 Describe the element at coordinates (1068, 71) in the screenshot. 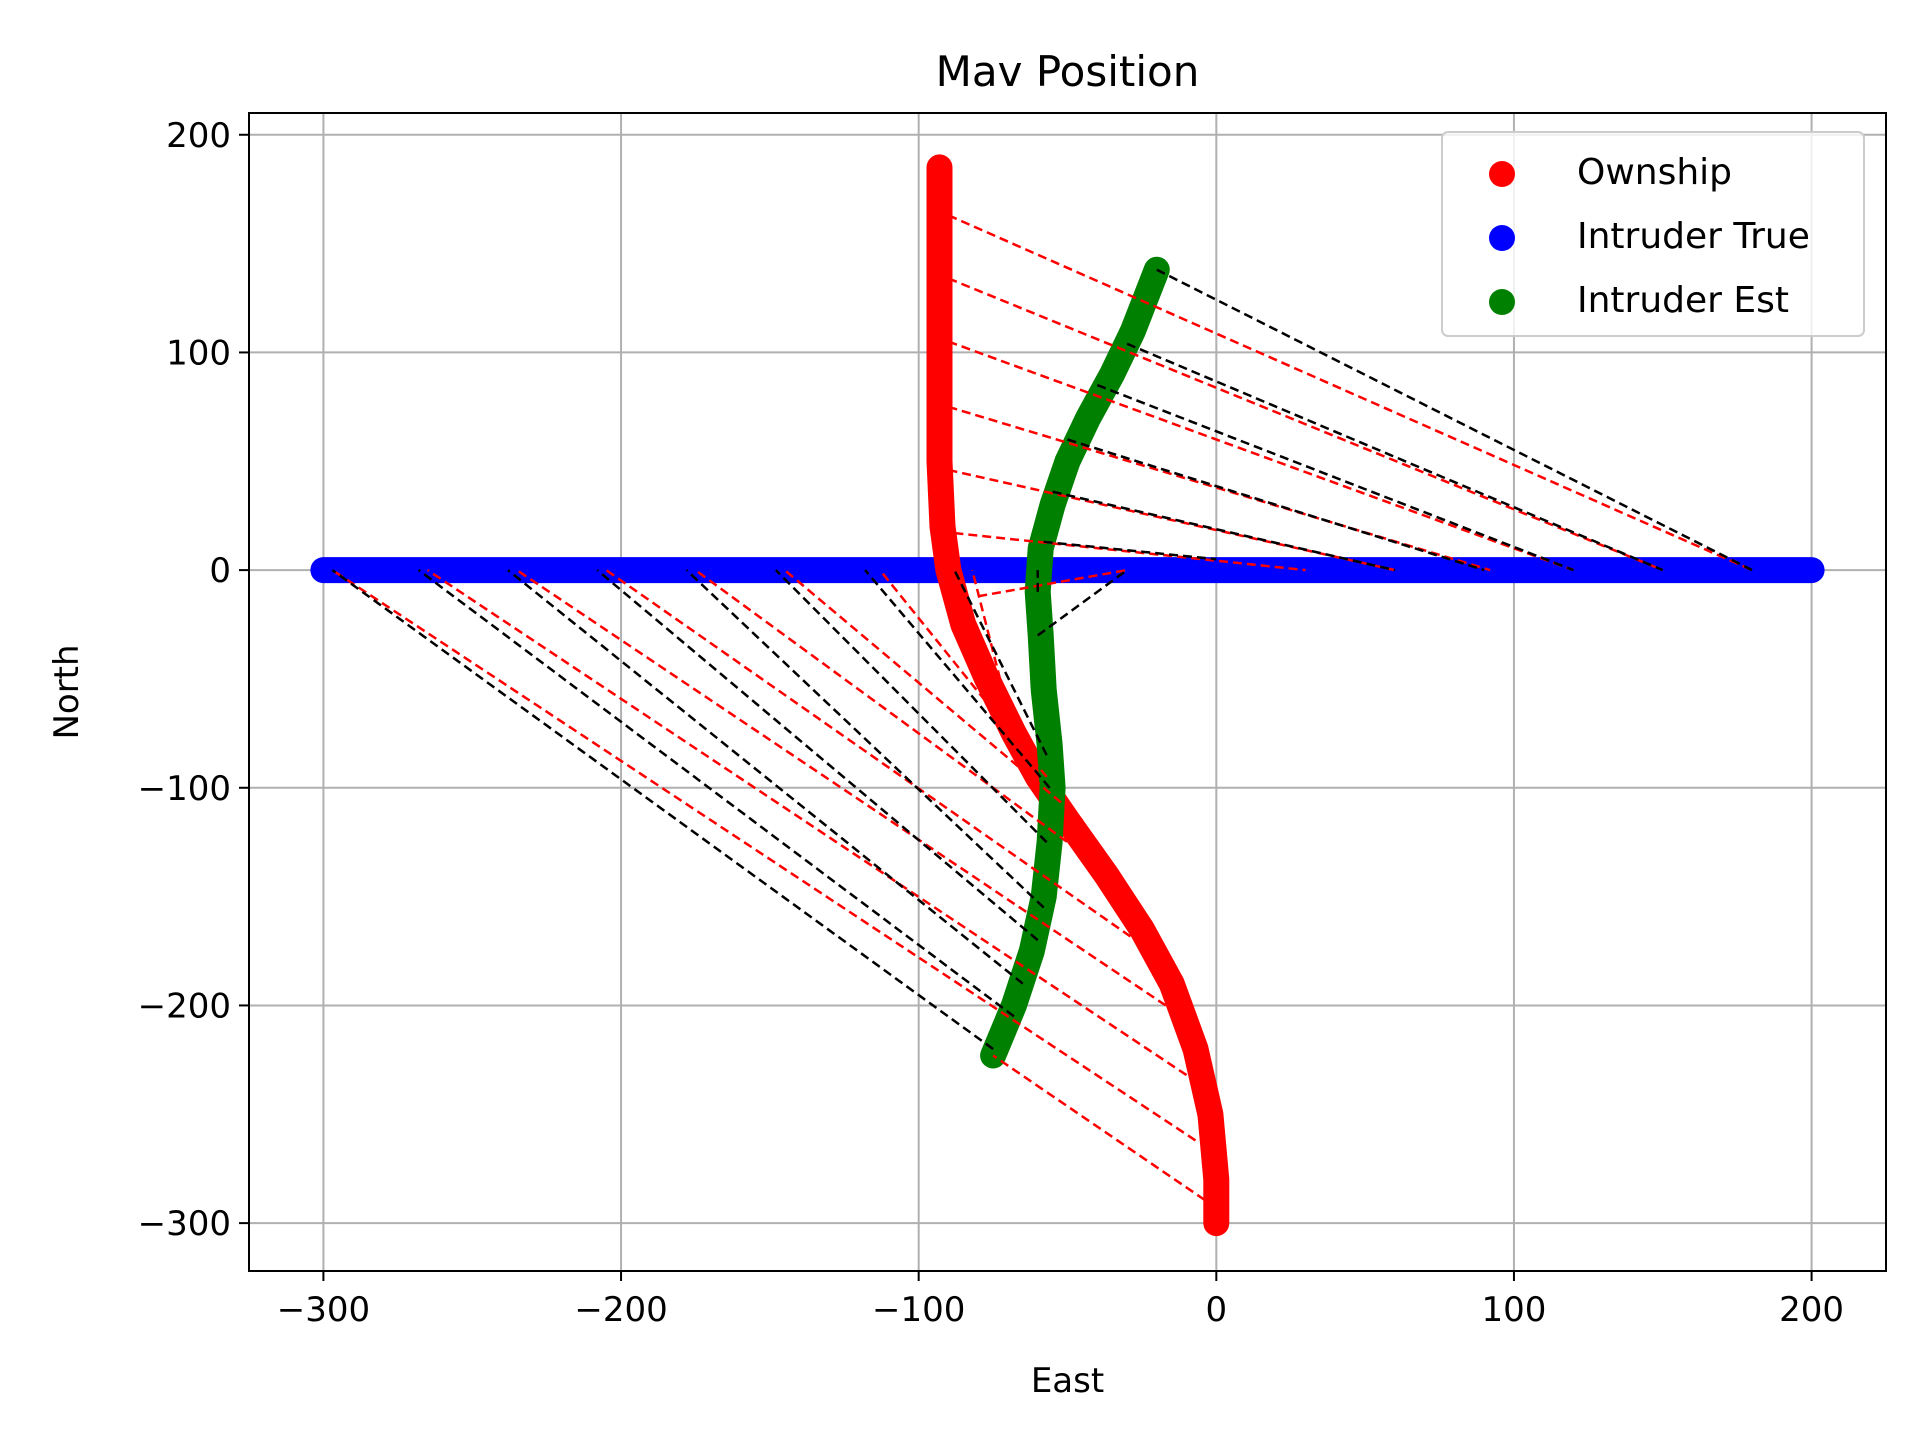

I see `chart-title: Mav Position` at that location.